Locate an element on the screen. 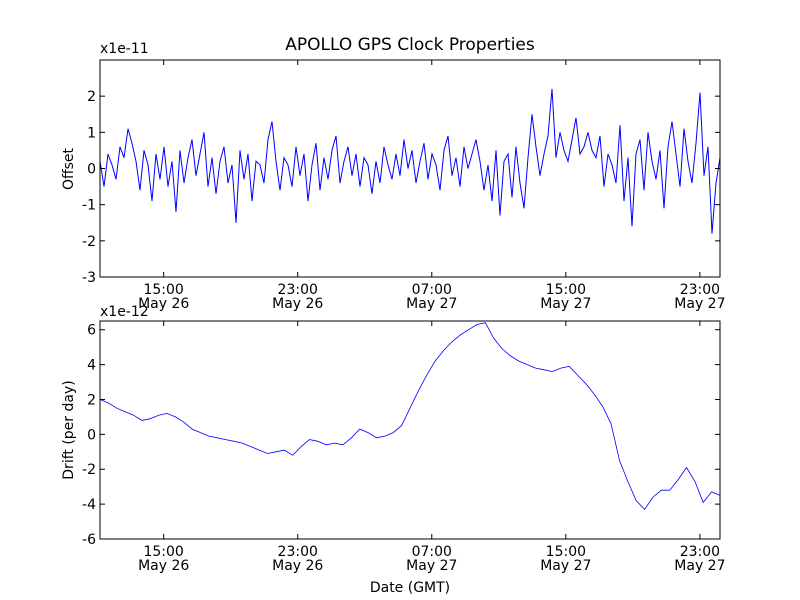 The image size is (800, 600). offset-x-tick-time-label: 07:00 is located at coordinates (432, 290).